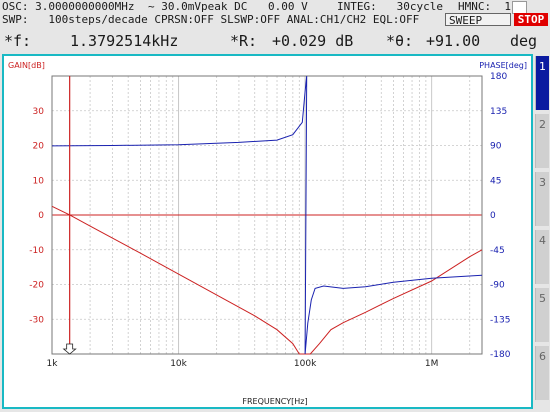  Describe the element at coordinates (39, 112) in the screenshot. I see `gain-tick-label: 30` at that location.